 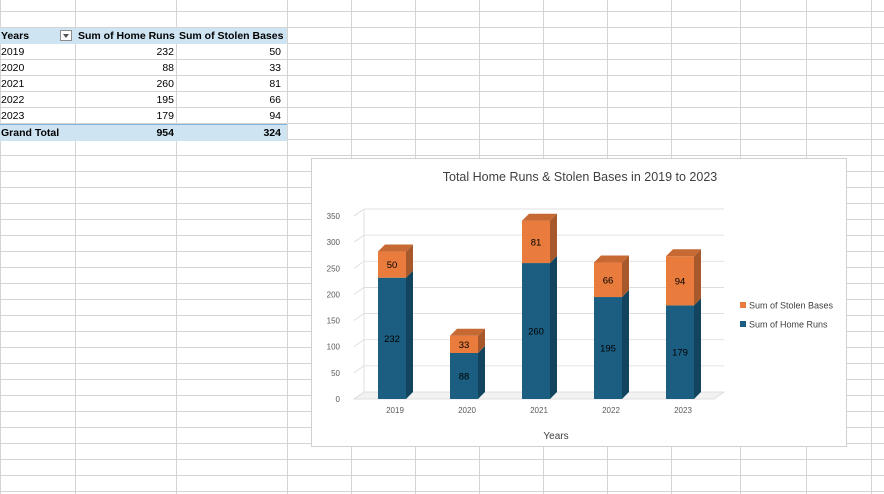 What do you see at coordinates (165, 116) in the screenshot?
I see `pivot-home-runs-cell: 179` at bounding box center [165, 116].